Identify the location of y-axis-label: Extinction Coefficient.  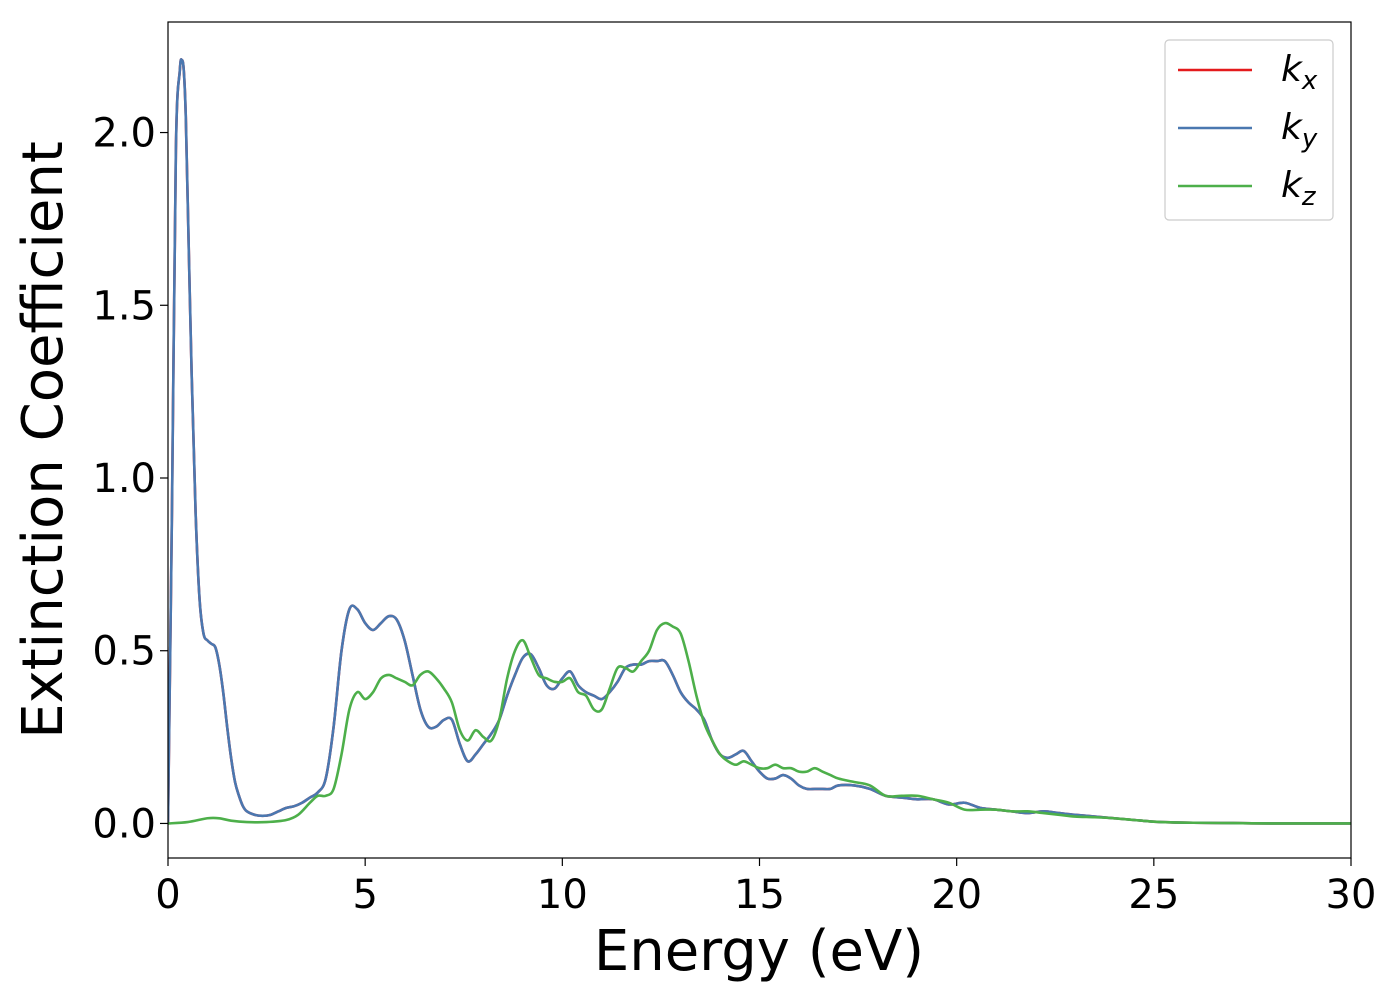
(43, 440).